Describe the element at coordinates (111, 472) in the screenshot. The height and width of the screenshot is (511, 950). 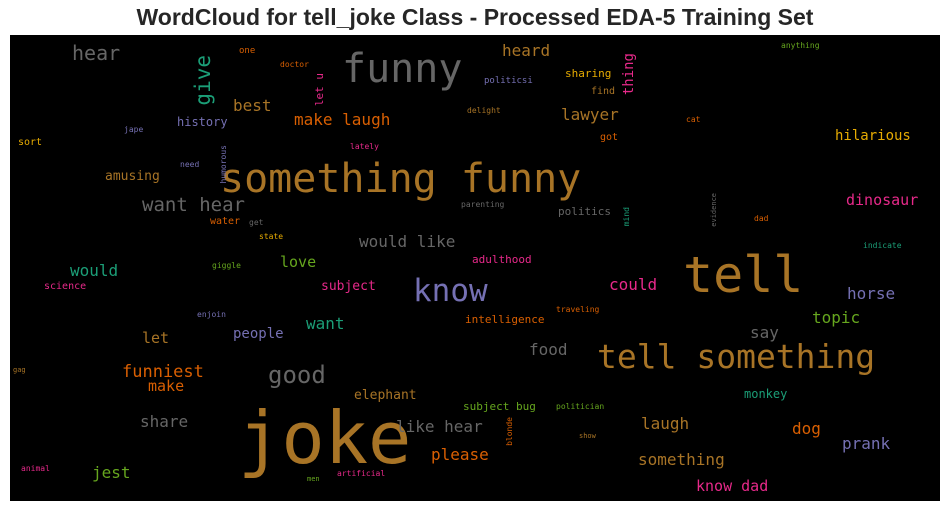
I see `word-37: jest` at that location.